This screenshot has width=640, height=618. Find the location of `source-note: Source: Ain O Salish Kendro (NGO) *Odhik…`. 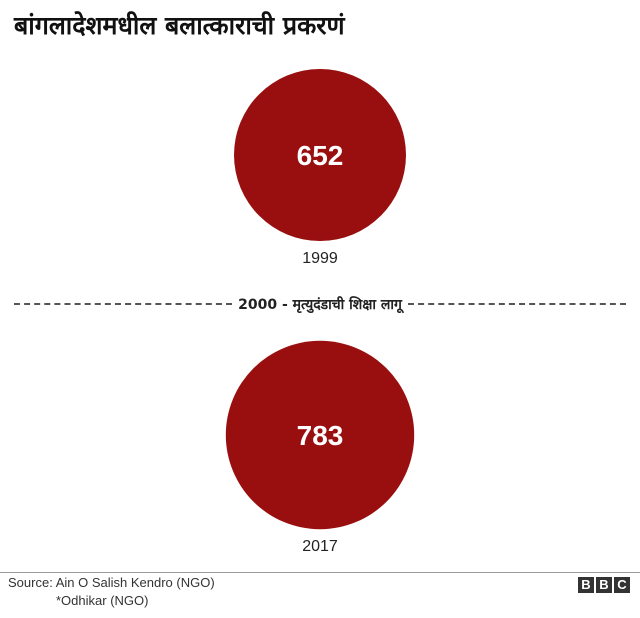

source-note: Source: Ain O Salish Kendro (NGO) *Odhik… is located at coordinates (111, 592).